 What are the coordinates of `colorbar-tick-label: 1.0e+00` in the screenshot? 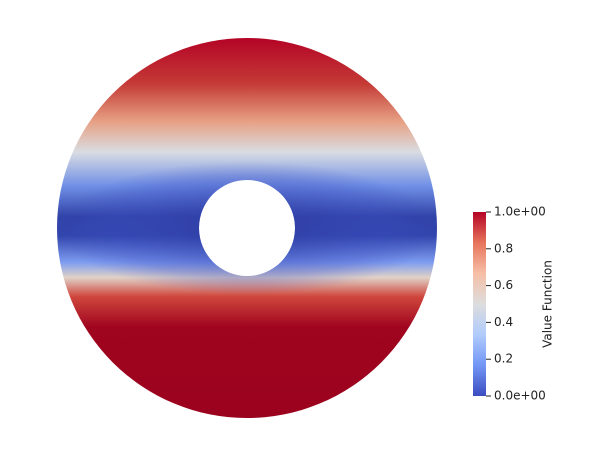 It's located at (520, 212).